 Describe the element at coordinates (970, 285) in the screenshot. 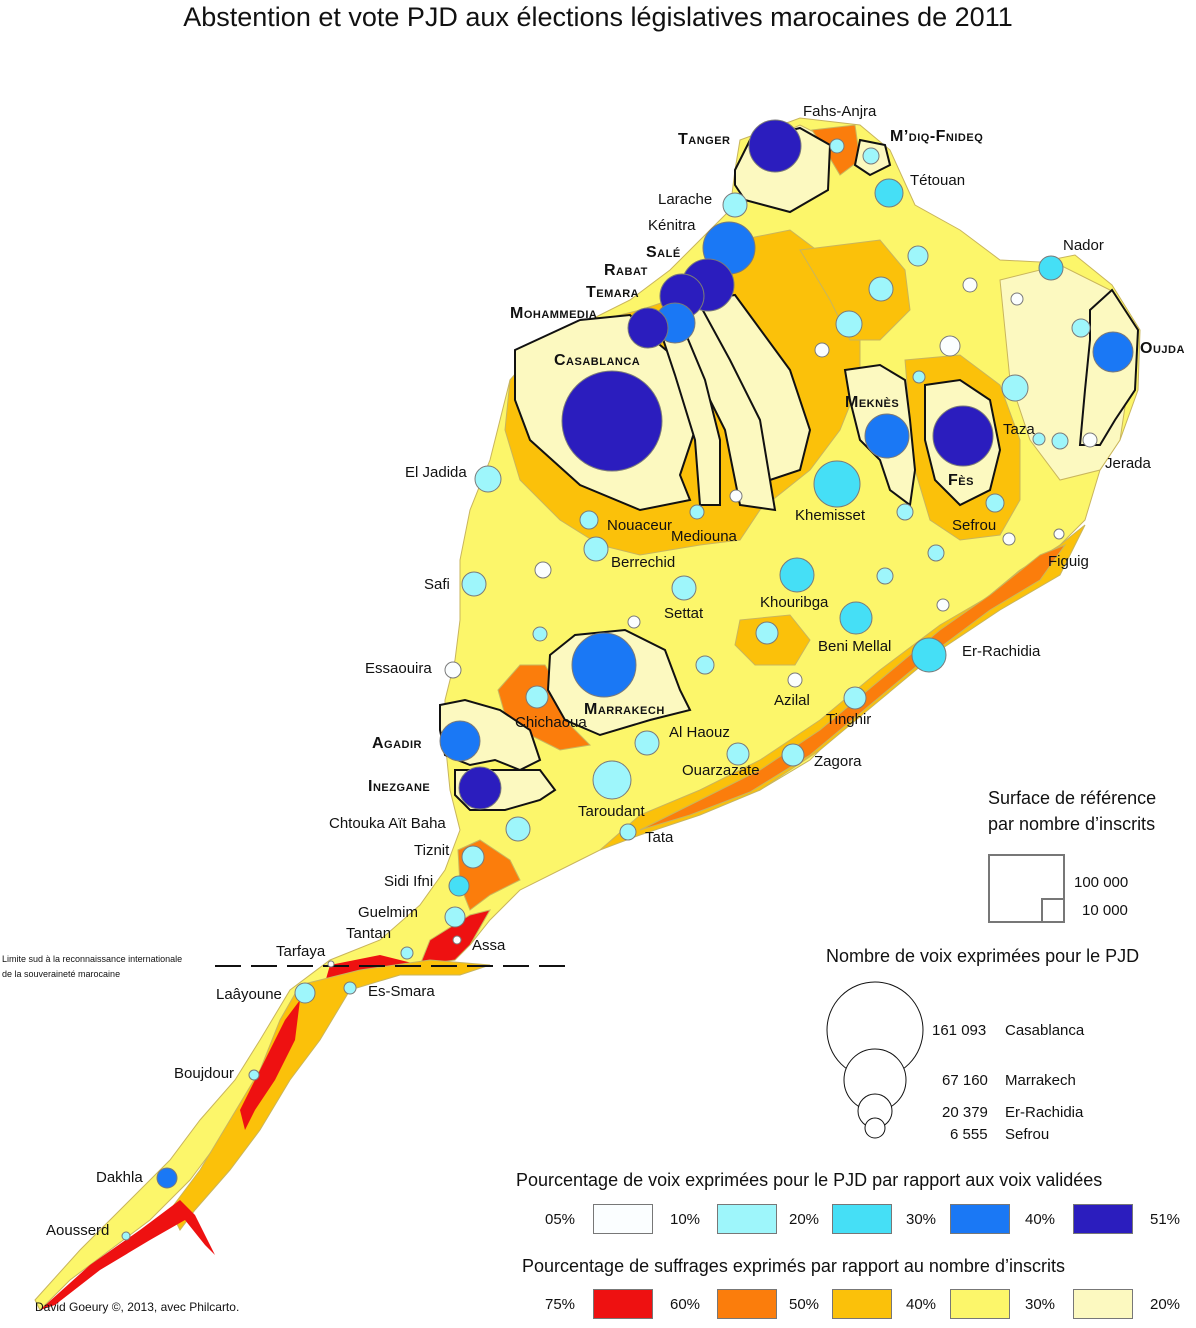

I see `circle-a2` at that location.